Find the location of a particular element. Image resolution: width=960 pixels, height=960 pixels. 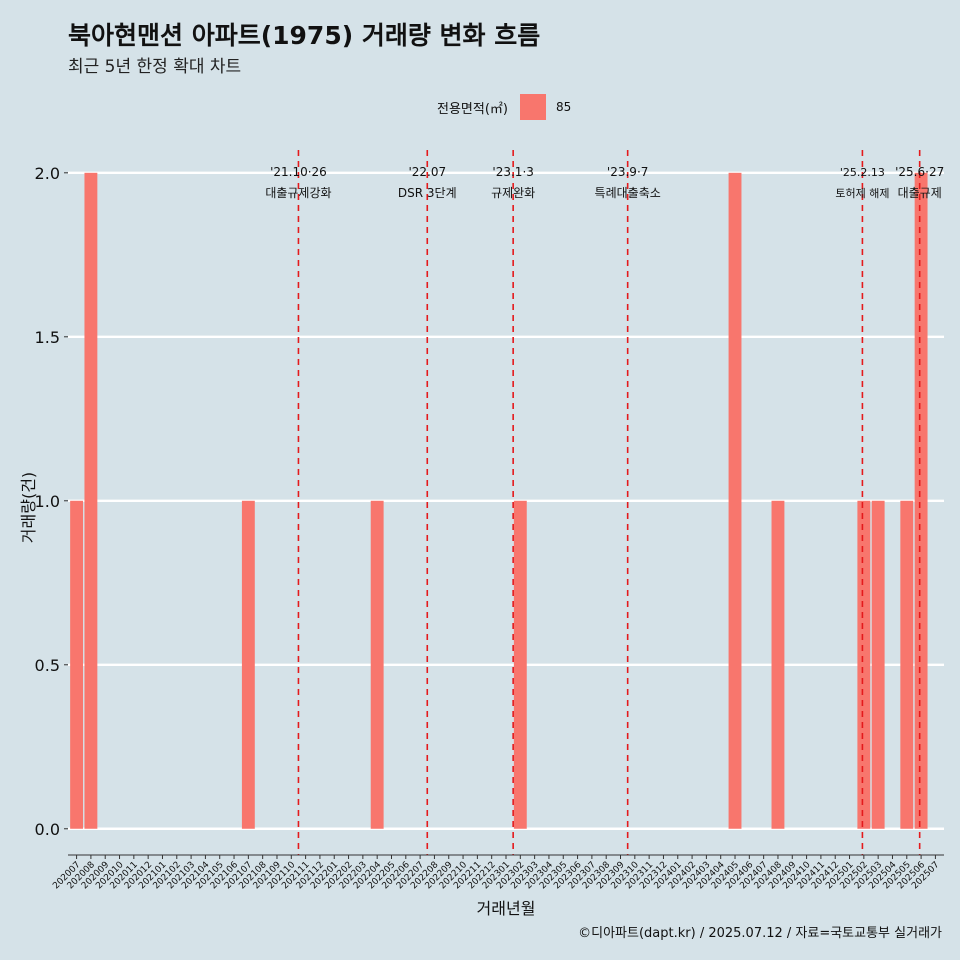

y-tick-label: 0.0 is located at coordinates (47, 829).